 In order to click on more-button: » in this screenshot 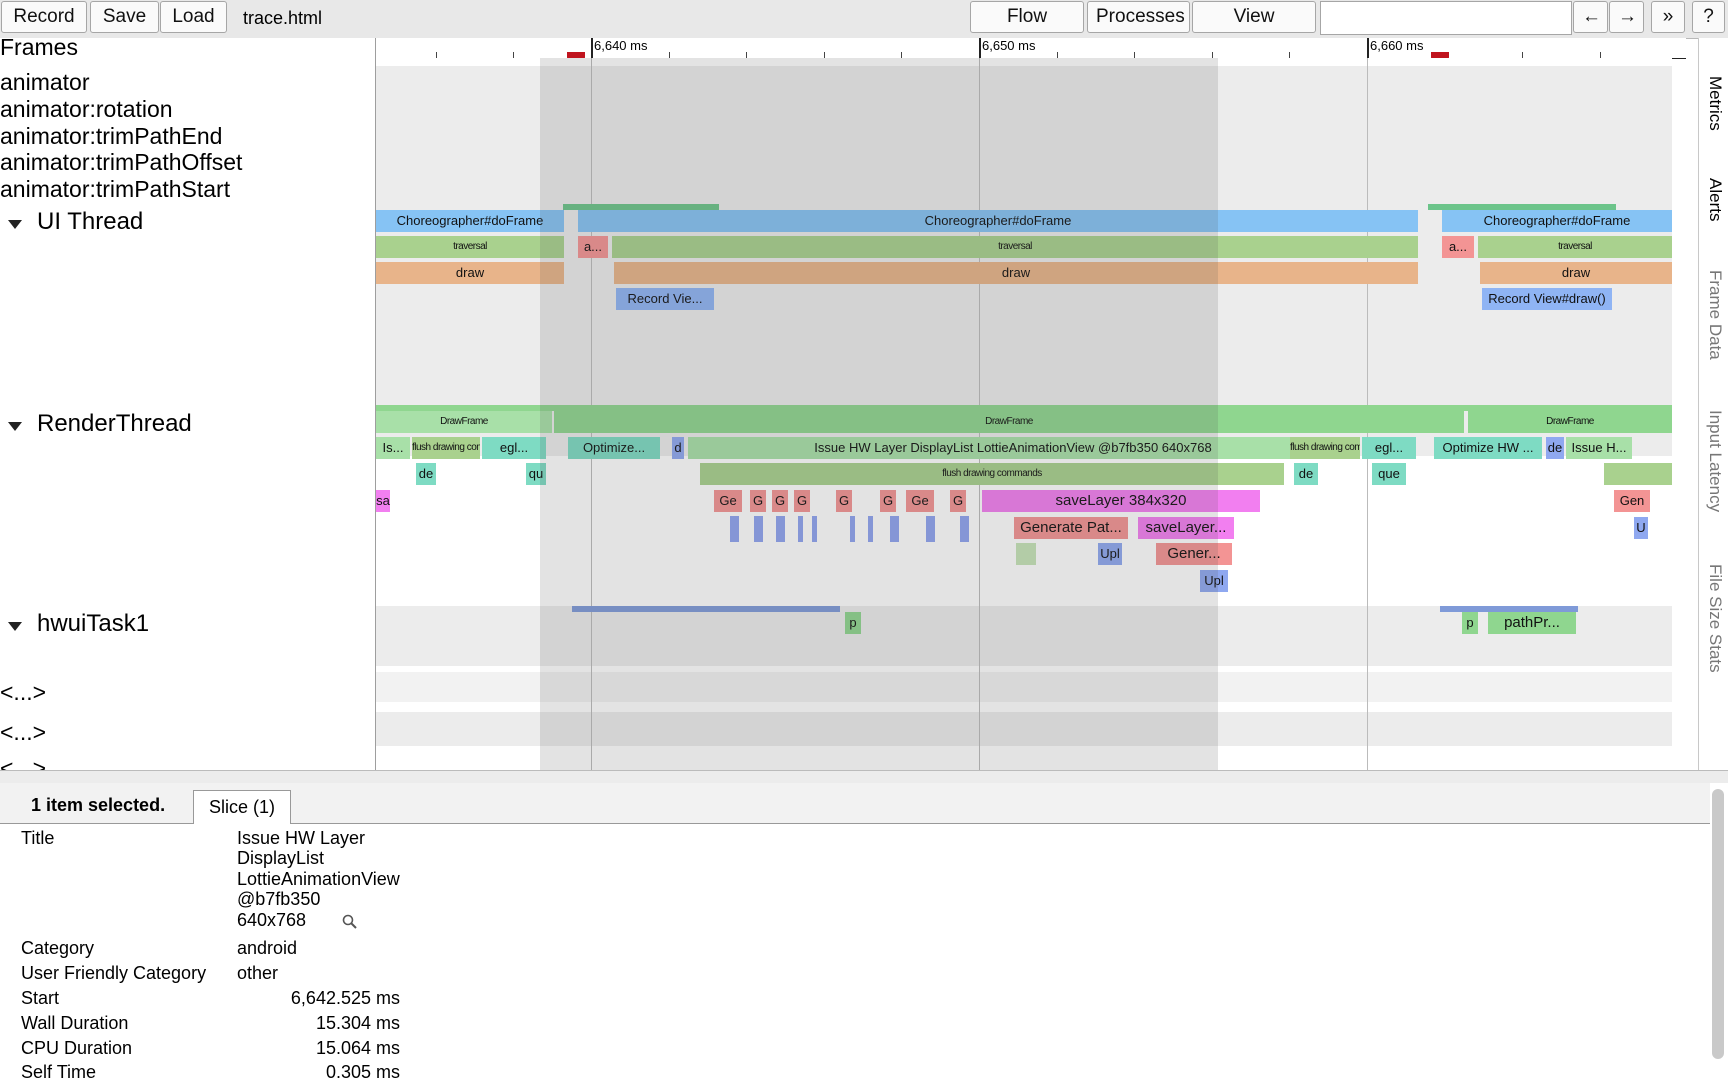, I will do `click(1668, 17)`.